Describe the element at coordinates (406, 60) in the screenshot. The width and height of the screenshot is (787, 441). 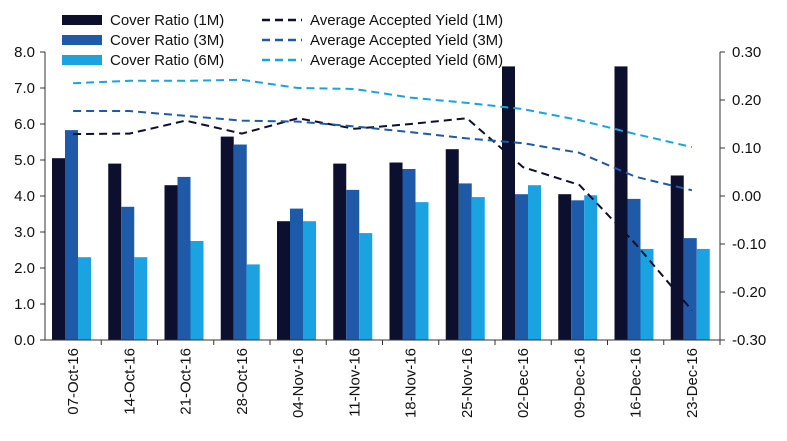
I see `legend-label: Average Accepted Yield (6M)` at that location.